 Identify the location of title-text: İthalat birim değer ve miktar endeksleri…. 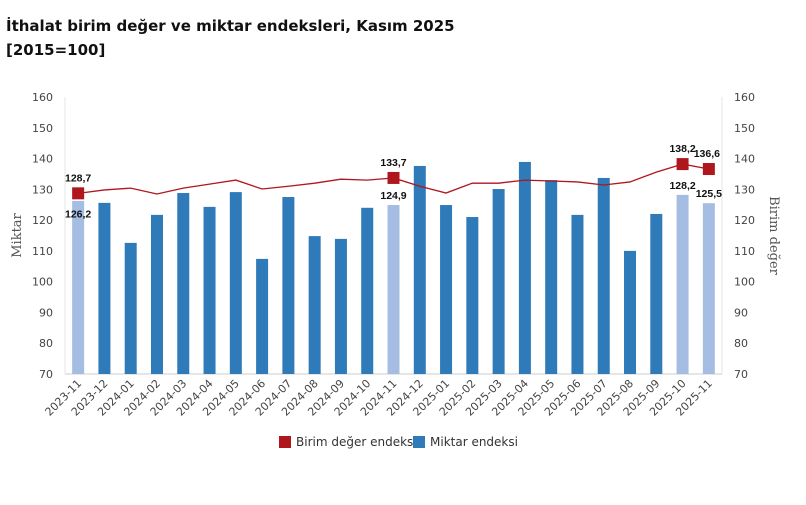
(230, 26).